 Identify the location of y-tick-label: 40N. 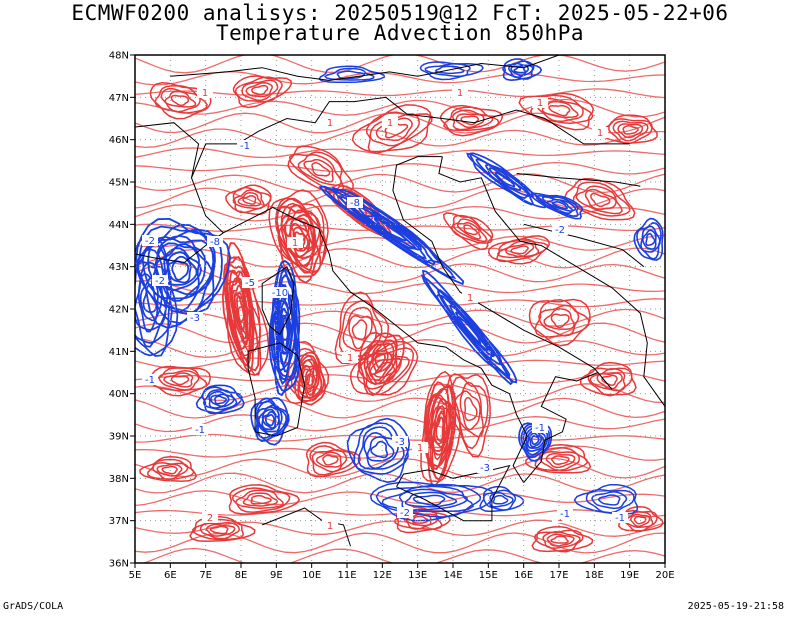
(119, 394).